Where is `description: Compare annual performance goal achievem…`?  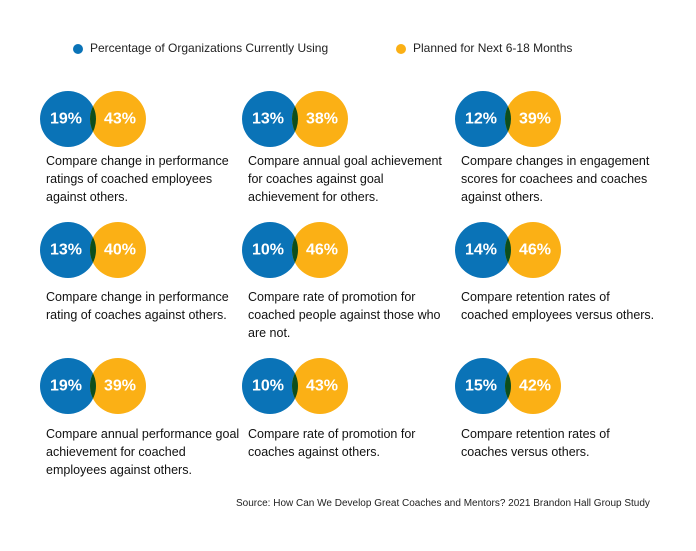 description: Compare annual performance goal achievem… is located at coordinates (143, 452).